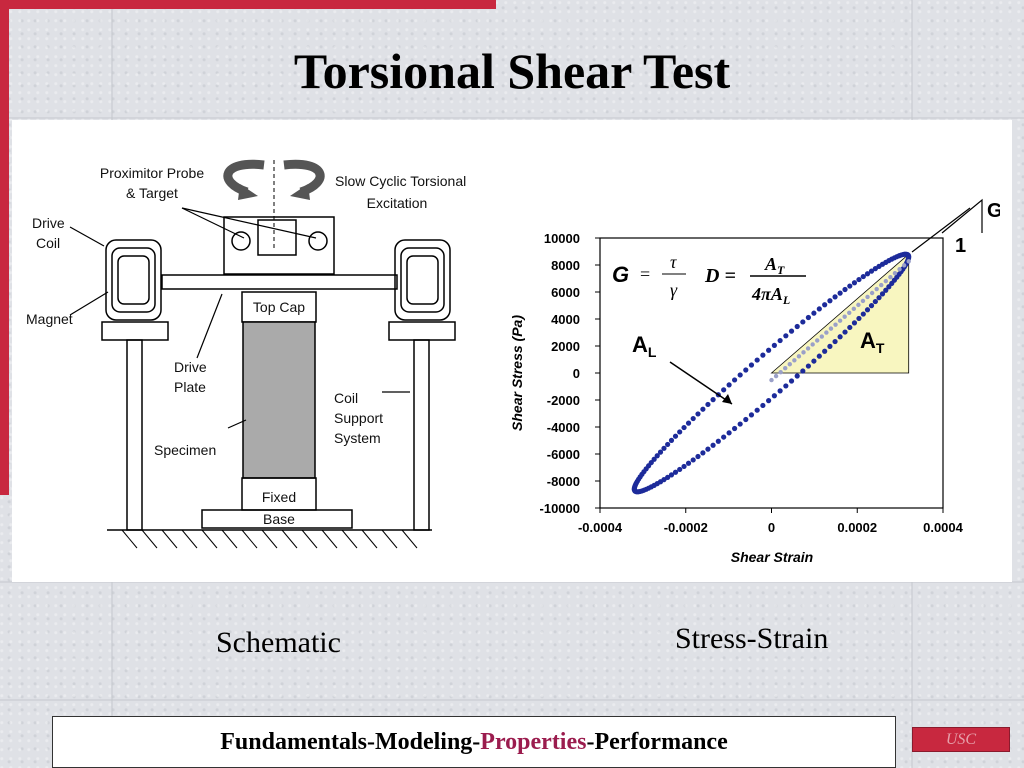 This screenshot has height=768, width=1024. Describe the element at coordinates (190, 387) in the screenshot. I see `drive-plate-label-line2: Plate` at that location.